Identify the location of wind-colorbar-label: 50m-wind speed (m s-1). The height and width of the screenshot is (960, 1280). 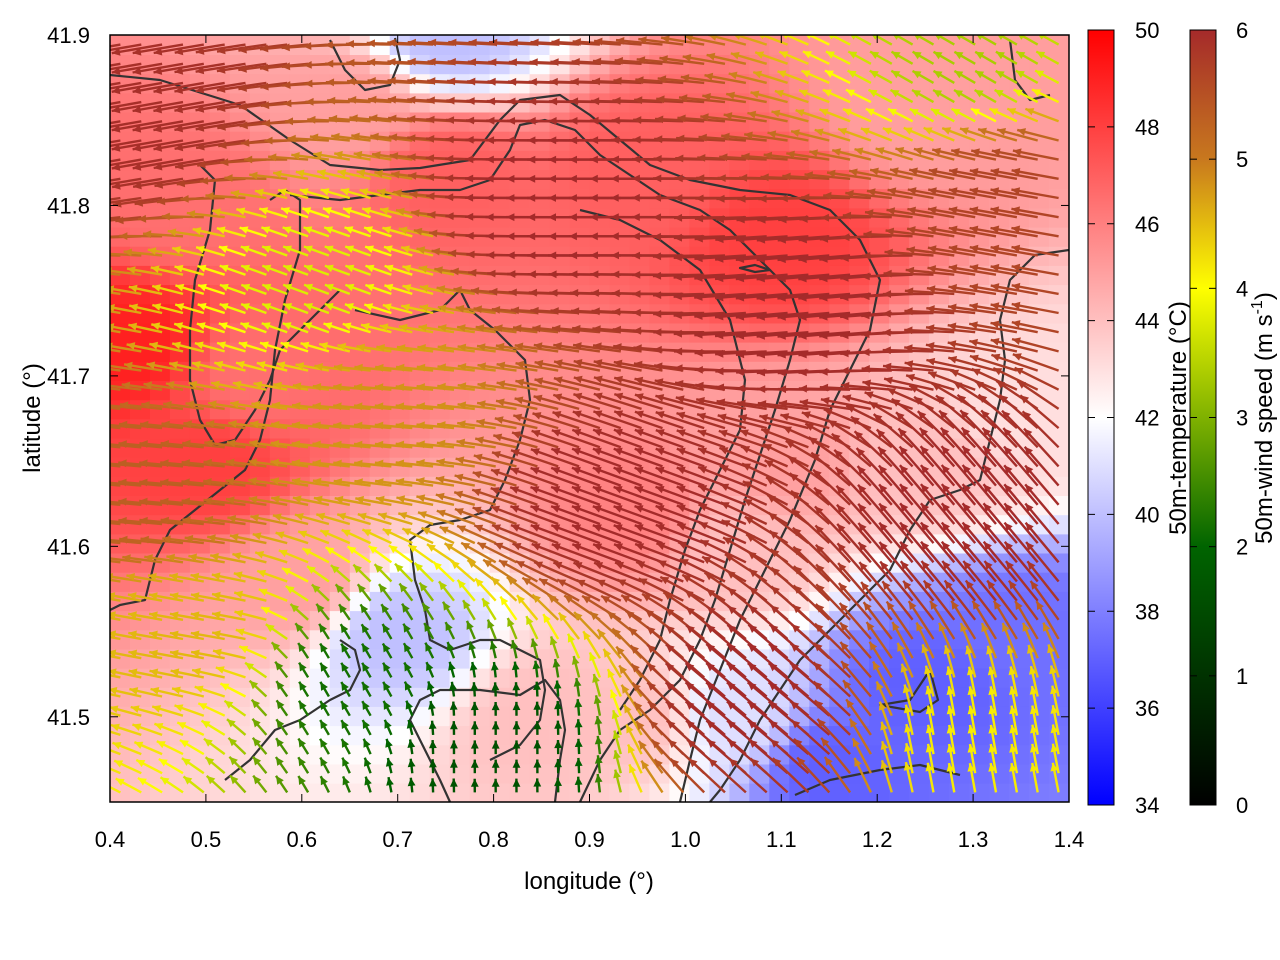
(1263, 418).